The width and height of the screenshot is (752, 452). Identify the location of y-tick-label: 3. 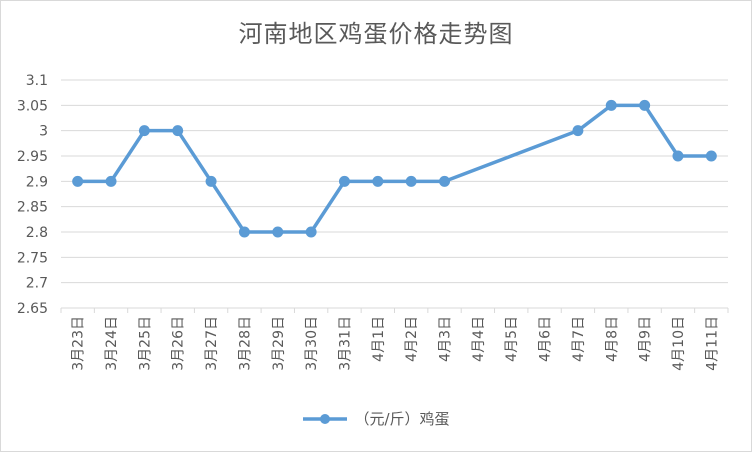
(43, 132).